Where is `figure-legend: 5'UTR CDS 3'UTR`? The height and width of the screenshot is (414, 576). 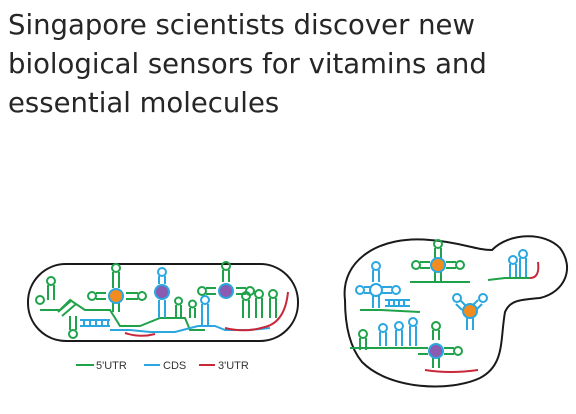 figure-legend: 5'UTR CDS 3'UTR is located at coordinates (162, 366).